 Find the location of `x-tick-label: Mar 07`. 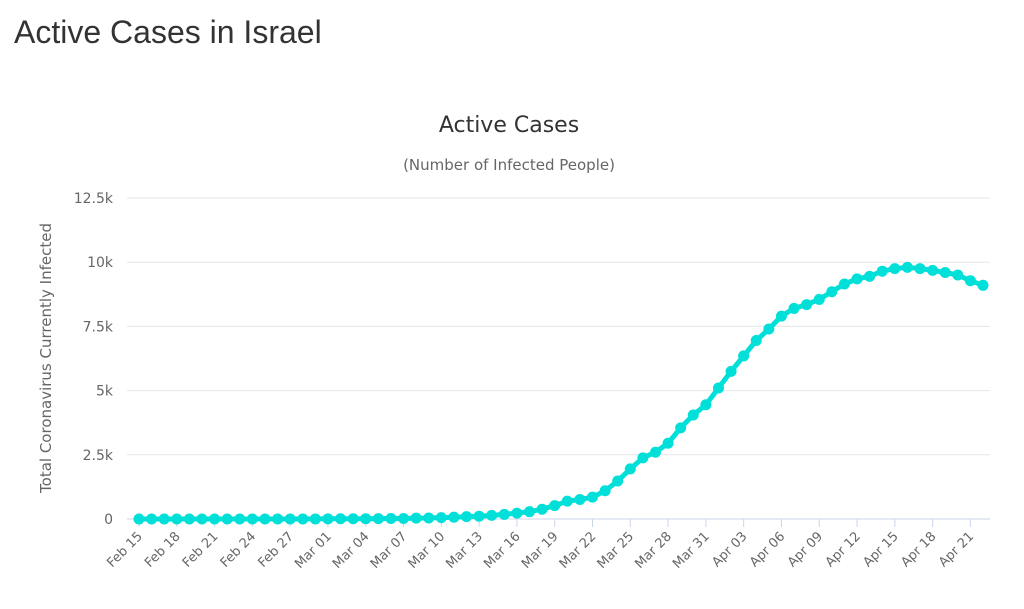

x-tick-label: Mar 07 is located at coordinates (389, 550).